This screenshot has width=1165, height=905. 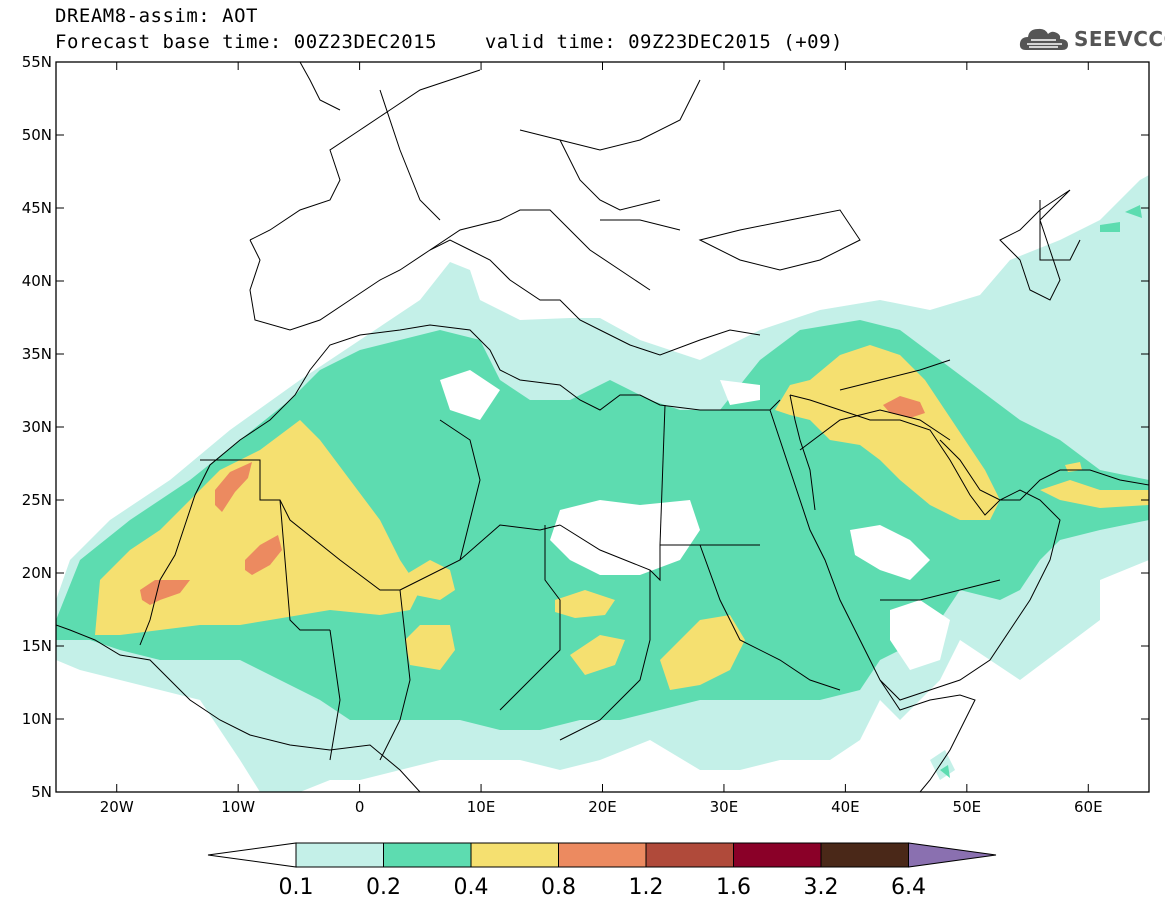 I want to click on lat-label: 5N, so click(x=41, y=792).